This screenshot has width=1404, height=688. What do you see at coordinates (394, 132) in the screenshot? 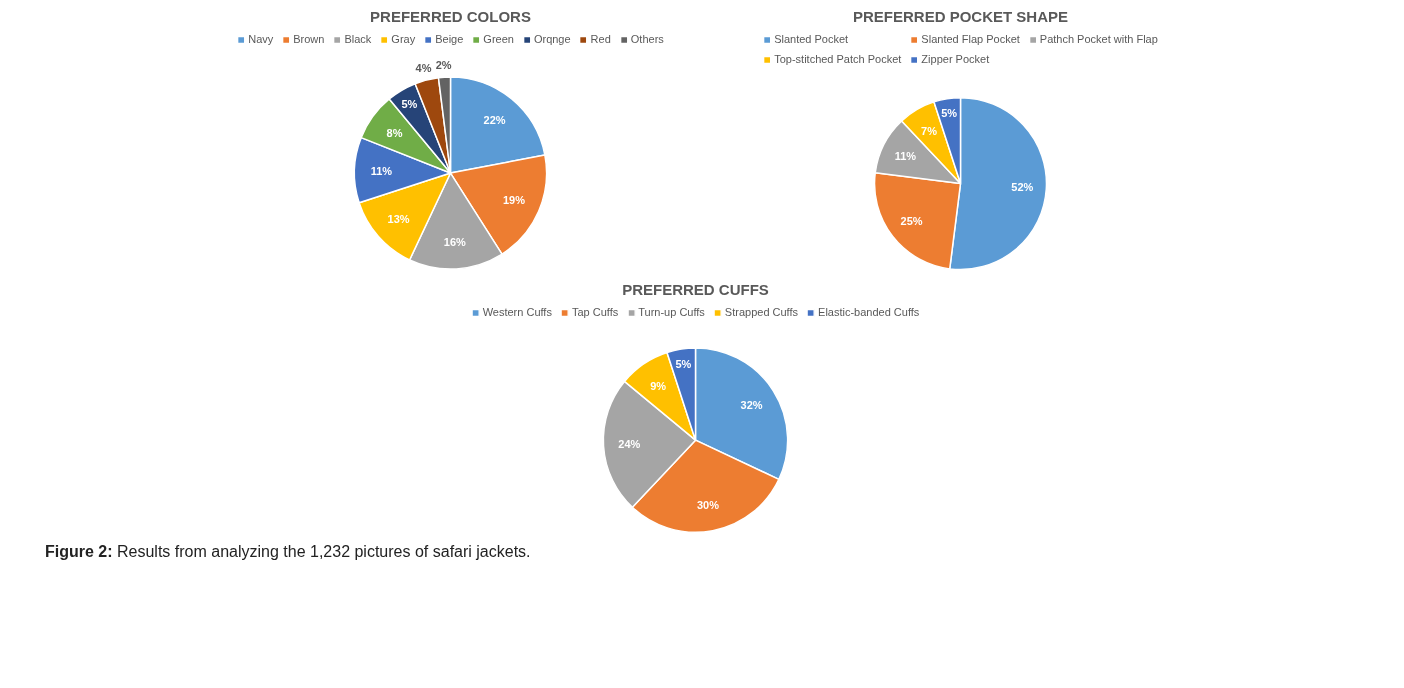
I see `data-label: 8%` at bounding box center [394, 132].